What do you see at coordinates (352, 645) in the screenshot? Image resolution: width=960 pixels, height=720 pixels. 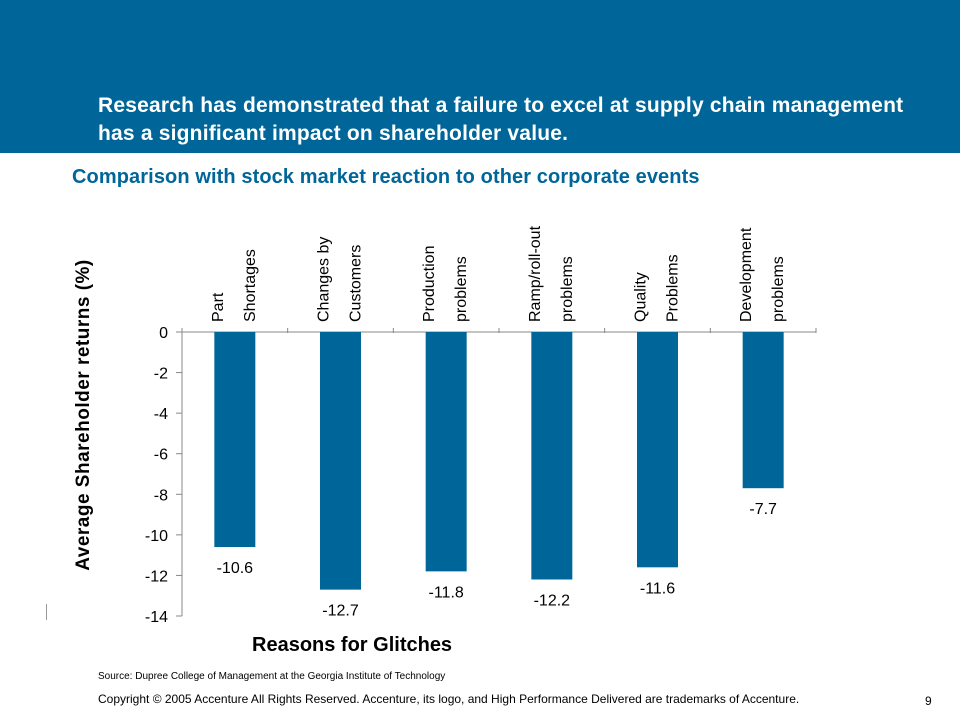 I see `x-axis-label: Reasons for Glitches` at bounding box center [352, 645].